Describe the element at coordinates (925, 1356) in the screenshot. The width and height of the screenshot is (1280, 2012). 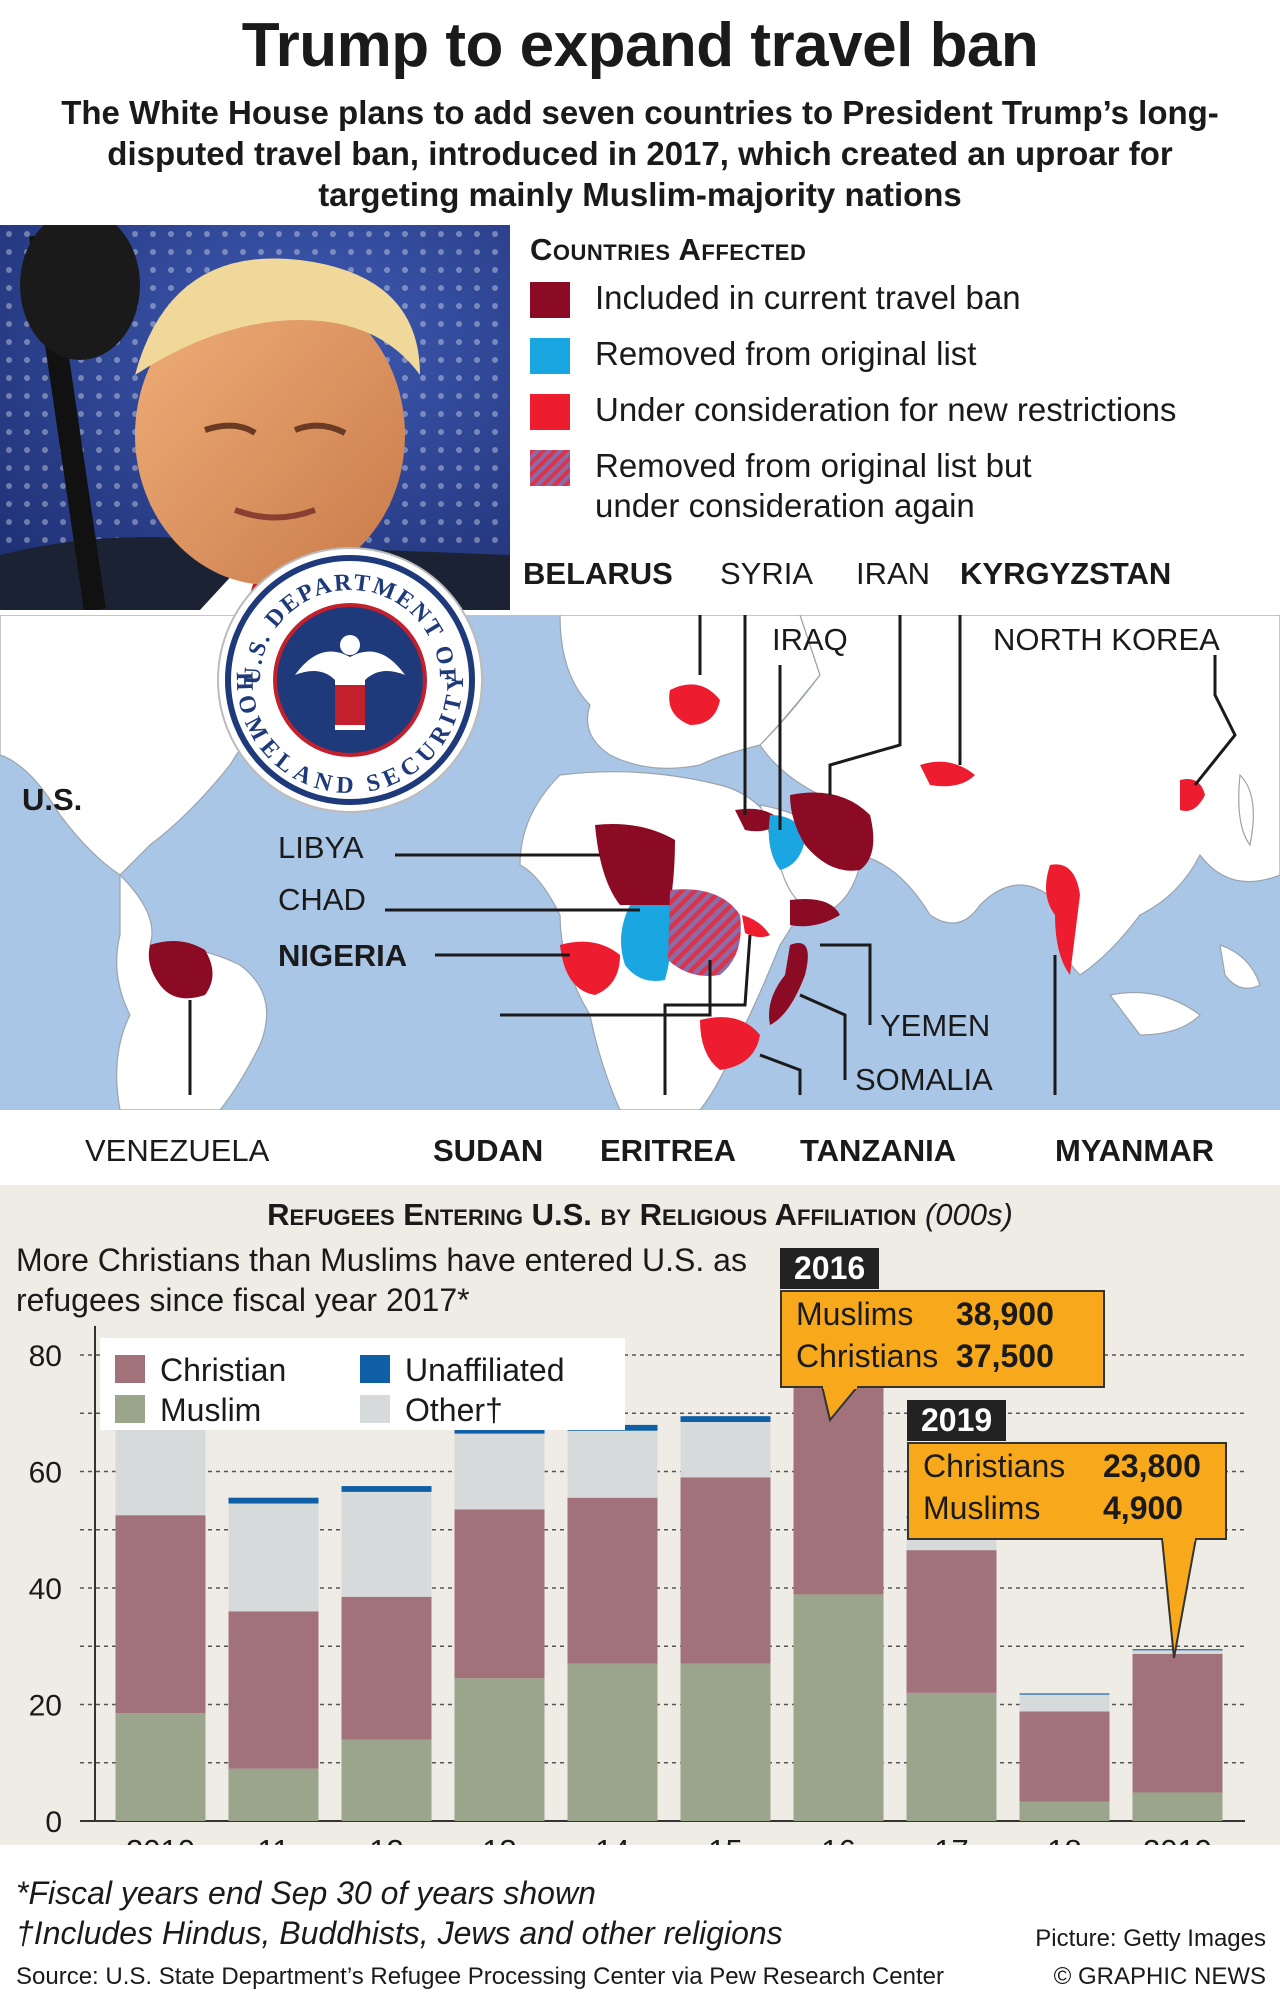
I see `callout-row: Christians 37,500` at that location.